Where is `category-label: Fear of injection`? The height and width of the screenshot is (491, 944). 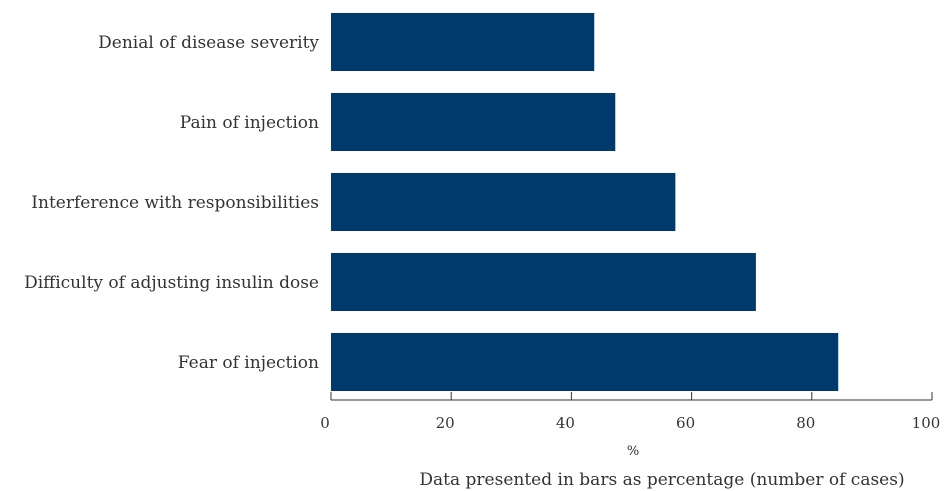 category-label: Fear of injection is located at coordinates (248, 363).